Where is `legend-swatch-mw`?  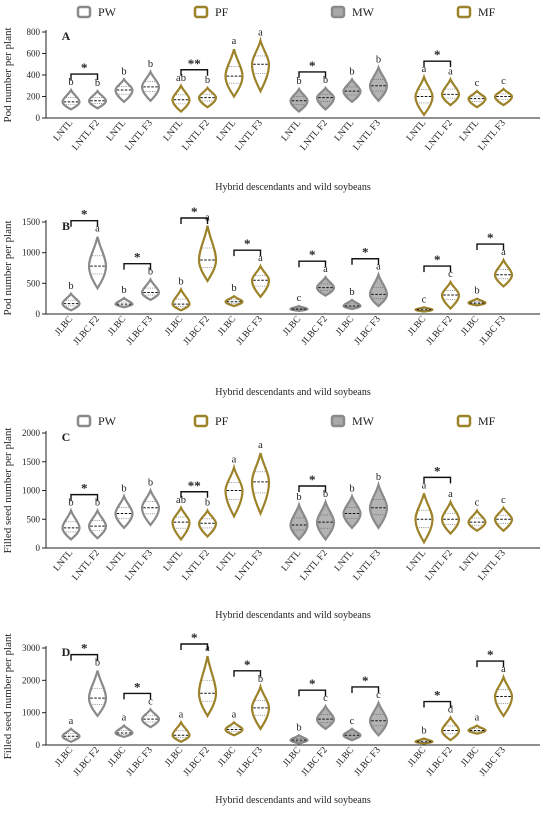
legend-swatch-mw is located at coordinates (338, 421).